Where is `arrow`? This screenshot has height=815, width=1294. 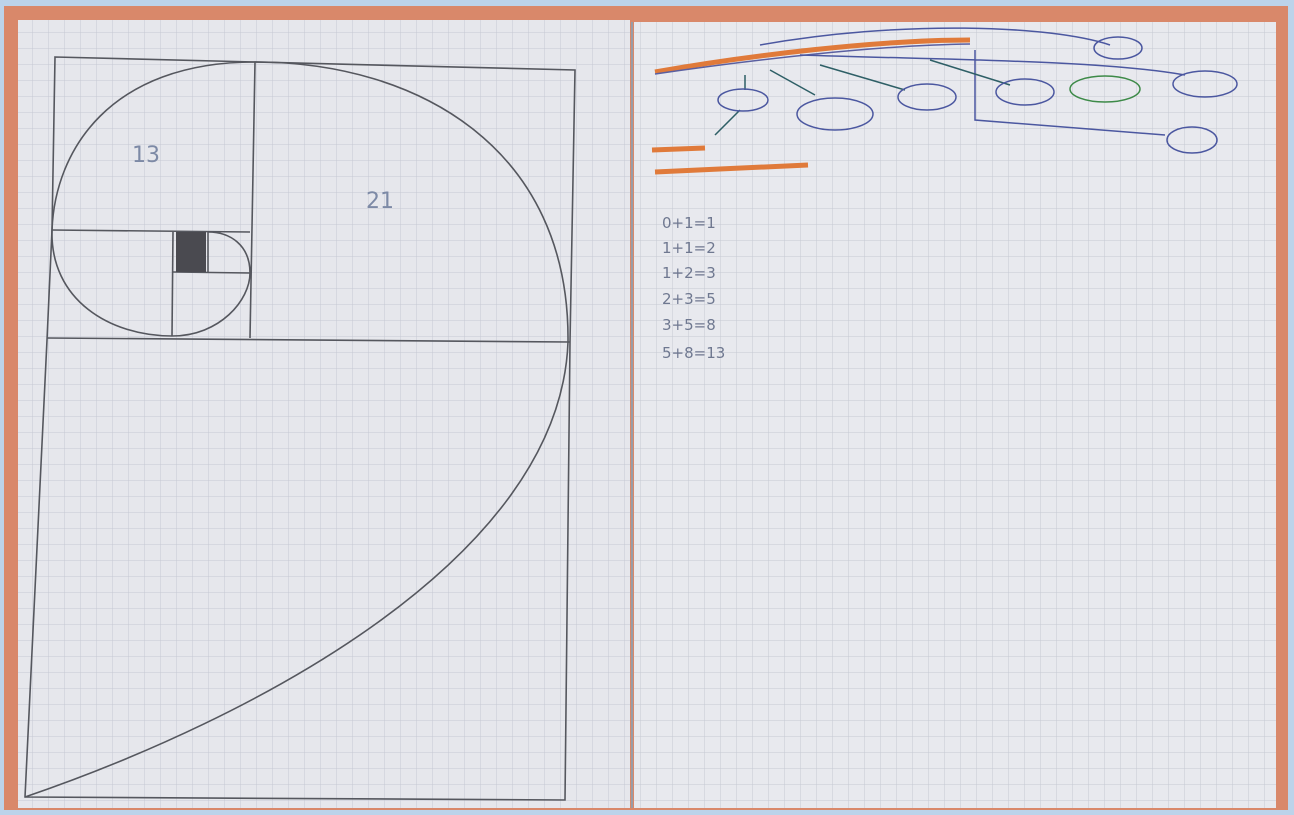
arrow is located at coordinates (862, 97).